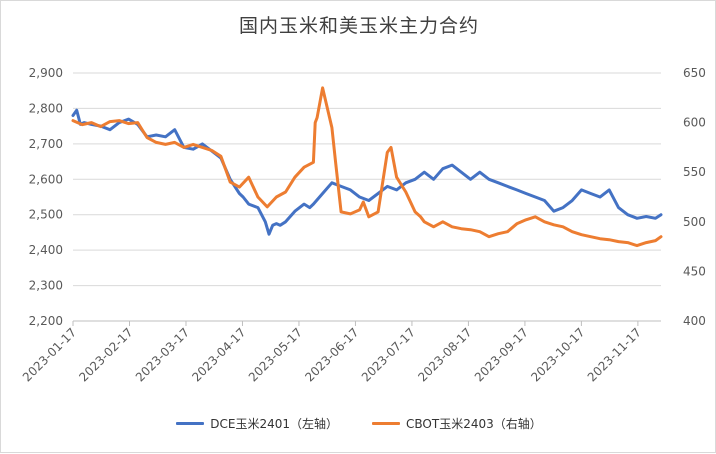 The image size is (716, 454). Describe the element at coordinates (557, 354) in the screenshot. I see `x-tick-label: 2023-10-17` at that location.